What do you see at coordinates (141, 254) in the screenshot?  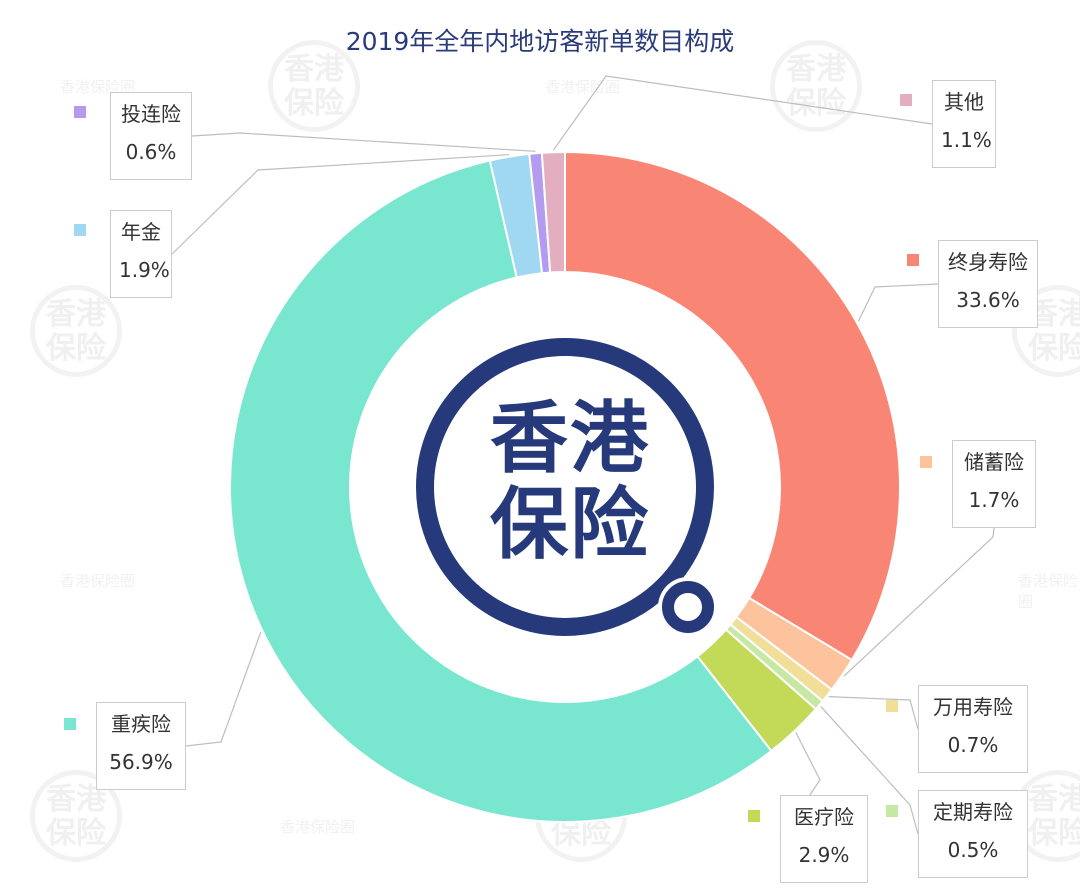 I see `slice-label-box: 年金 1.9%` at bounding box center [141, 254].